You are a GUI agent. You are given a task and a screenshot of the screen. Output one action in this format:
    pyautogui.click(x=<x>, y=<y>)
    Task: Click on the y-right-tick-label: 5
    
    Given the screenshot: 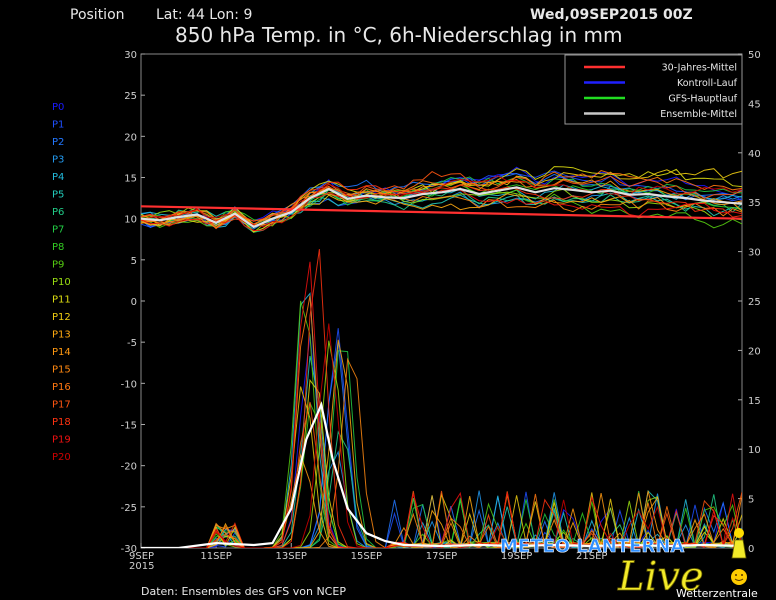 What is the action you would take?
    pyautogui.click(x=751, y=500)
    